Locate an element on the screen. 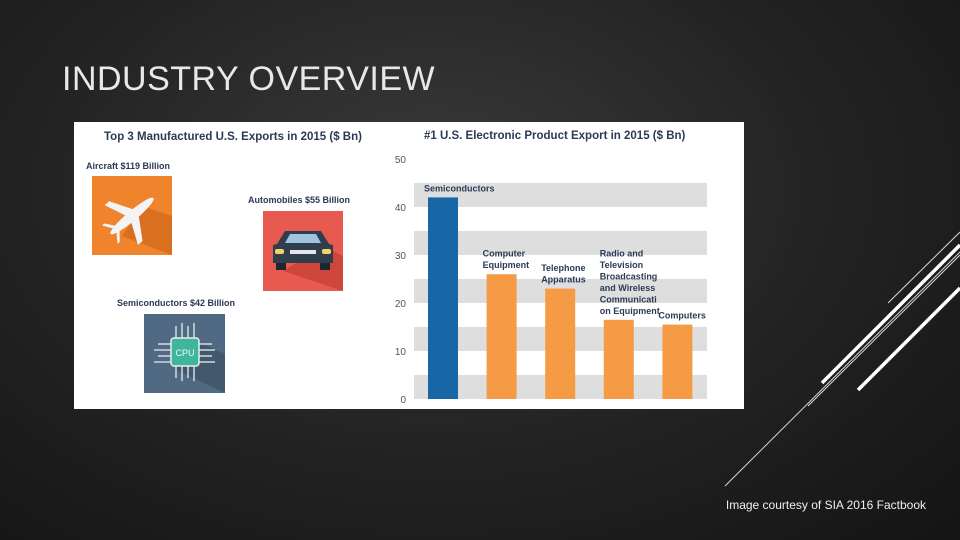  car-icon is located at coordinates (303, 251).